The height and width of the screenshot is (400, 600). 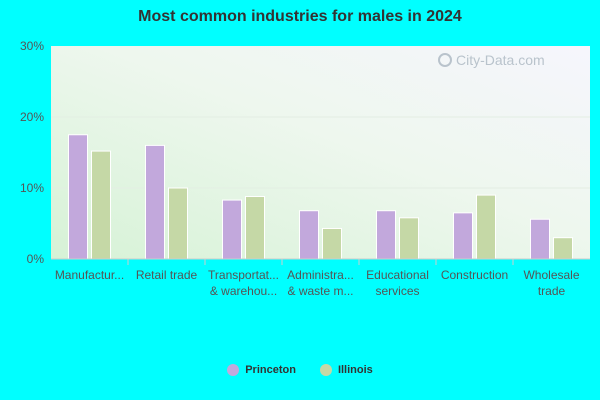 I want to click on x-tick-label: trade, so click(x=552, y=291).